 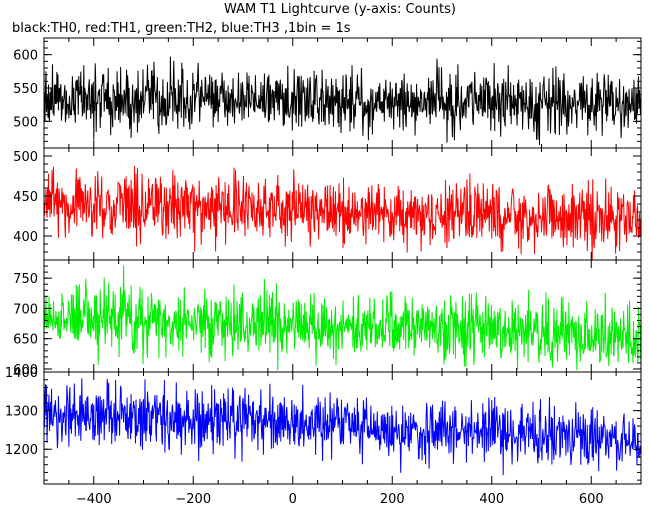 What do you see at coordinates (392, 498) in the screenshot?
I see `x-tick-label-200: 200` at bounding box center [392, 498].